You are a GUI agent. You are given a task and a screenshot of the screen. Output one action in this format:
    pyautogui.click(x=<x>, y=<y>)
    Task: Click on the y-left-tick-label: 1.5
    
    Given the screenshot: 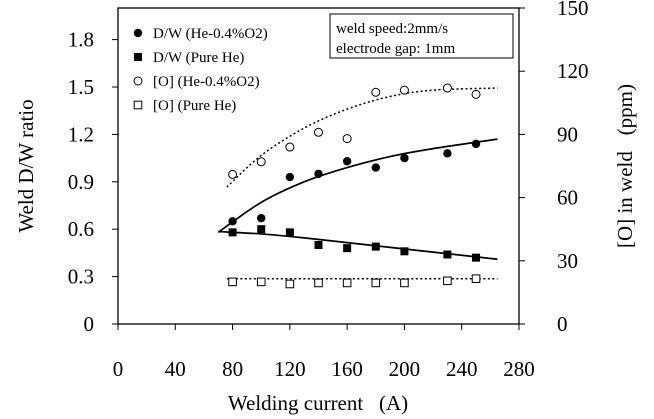 What is the action you would take?
    pyautogui.click(x=81, y=87)
    